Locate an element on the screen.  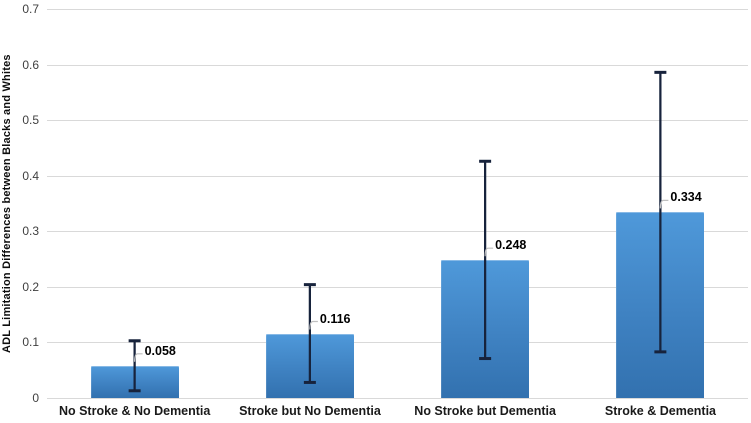
x-axis-label: No Stroke but Dementia is located at coordinates (485, 411).